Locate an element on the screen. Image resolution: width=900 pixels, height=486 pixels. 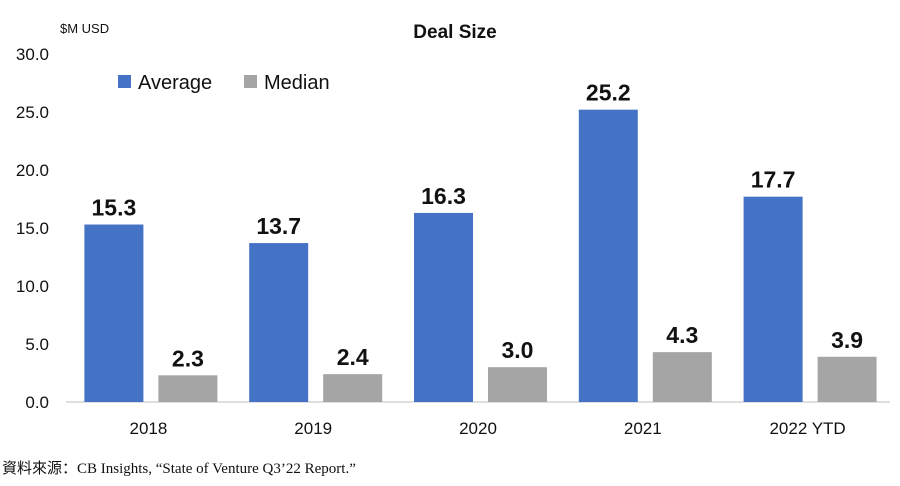
bar-median-2020 is located at coordinates (517, 384).